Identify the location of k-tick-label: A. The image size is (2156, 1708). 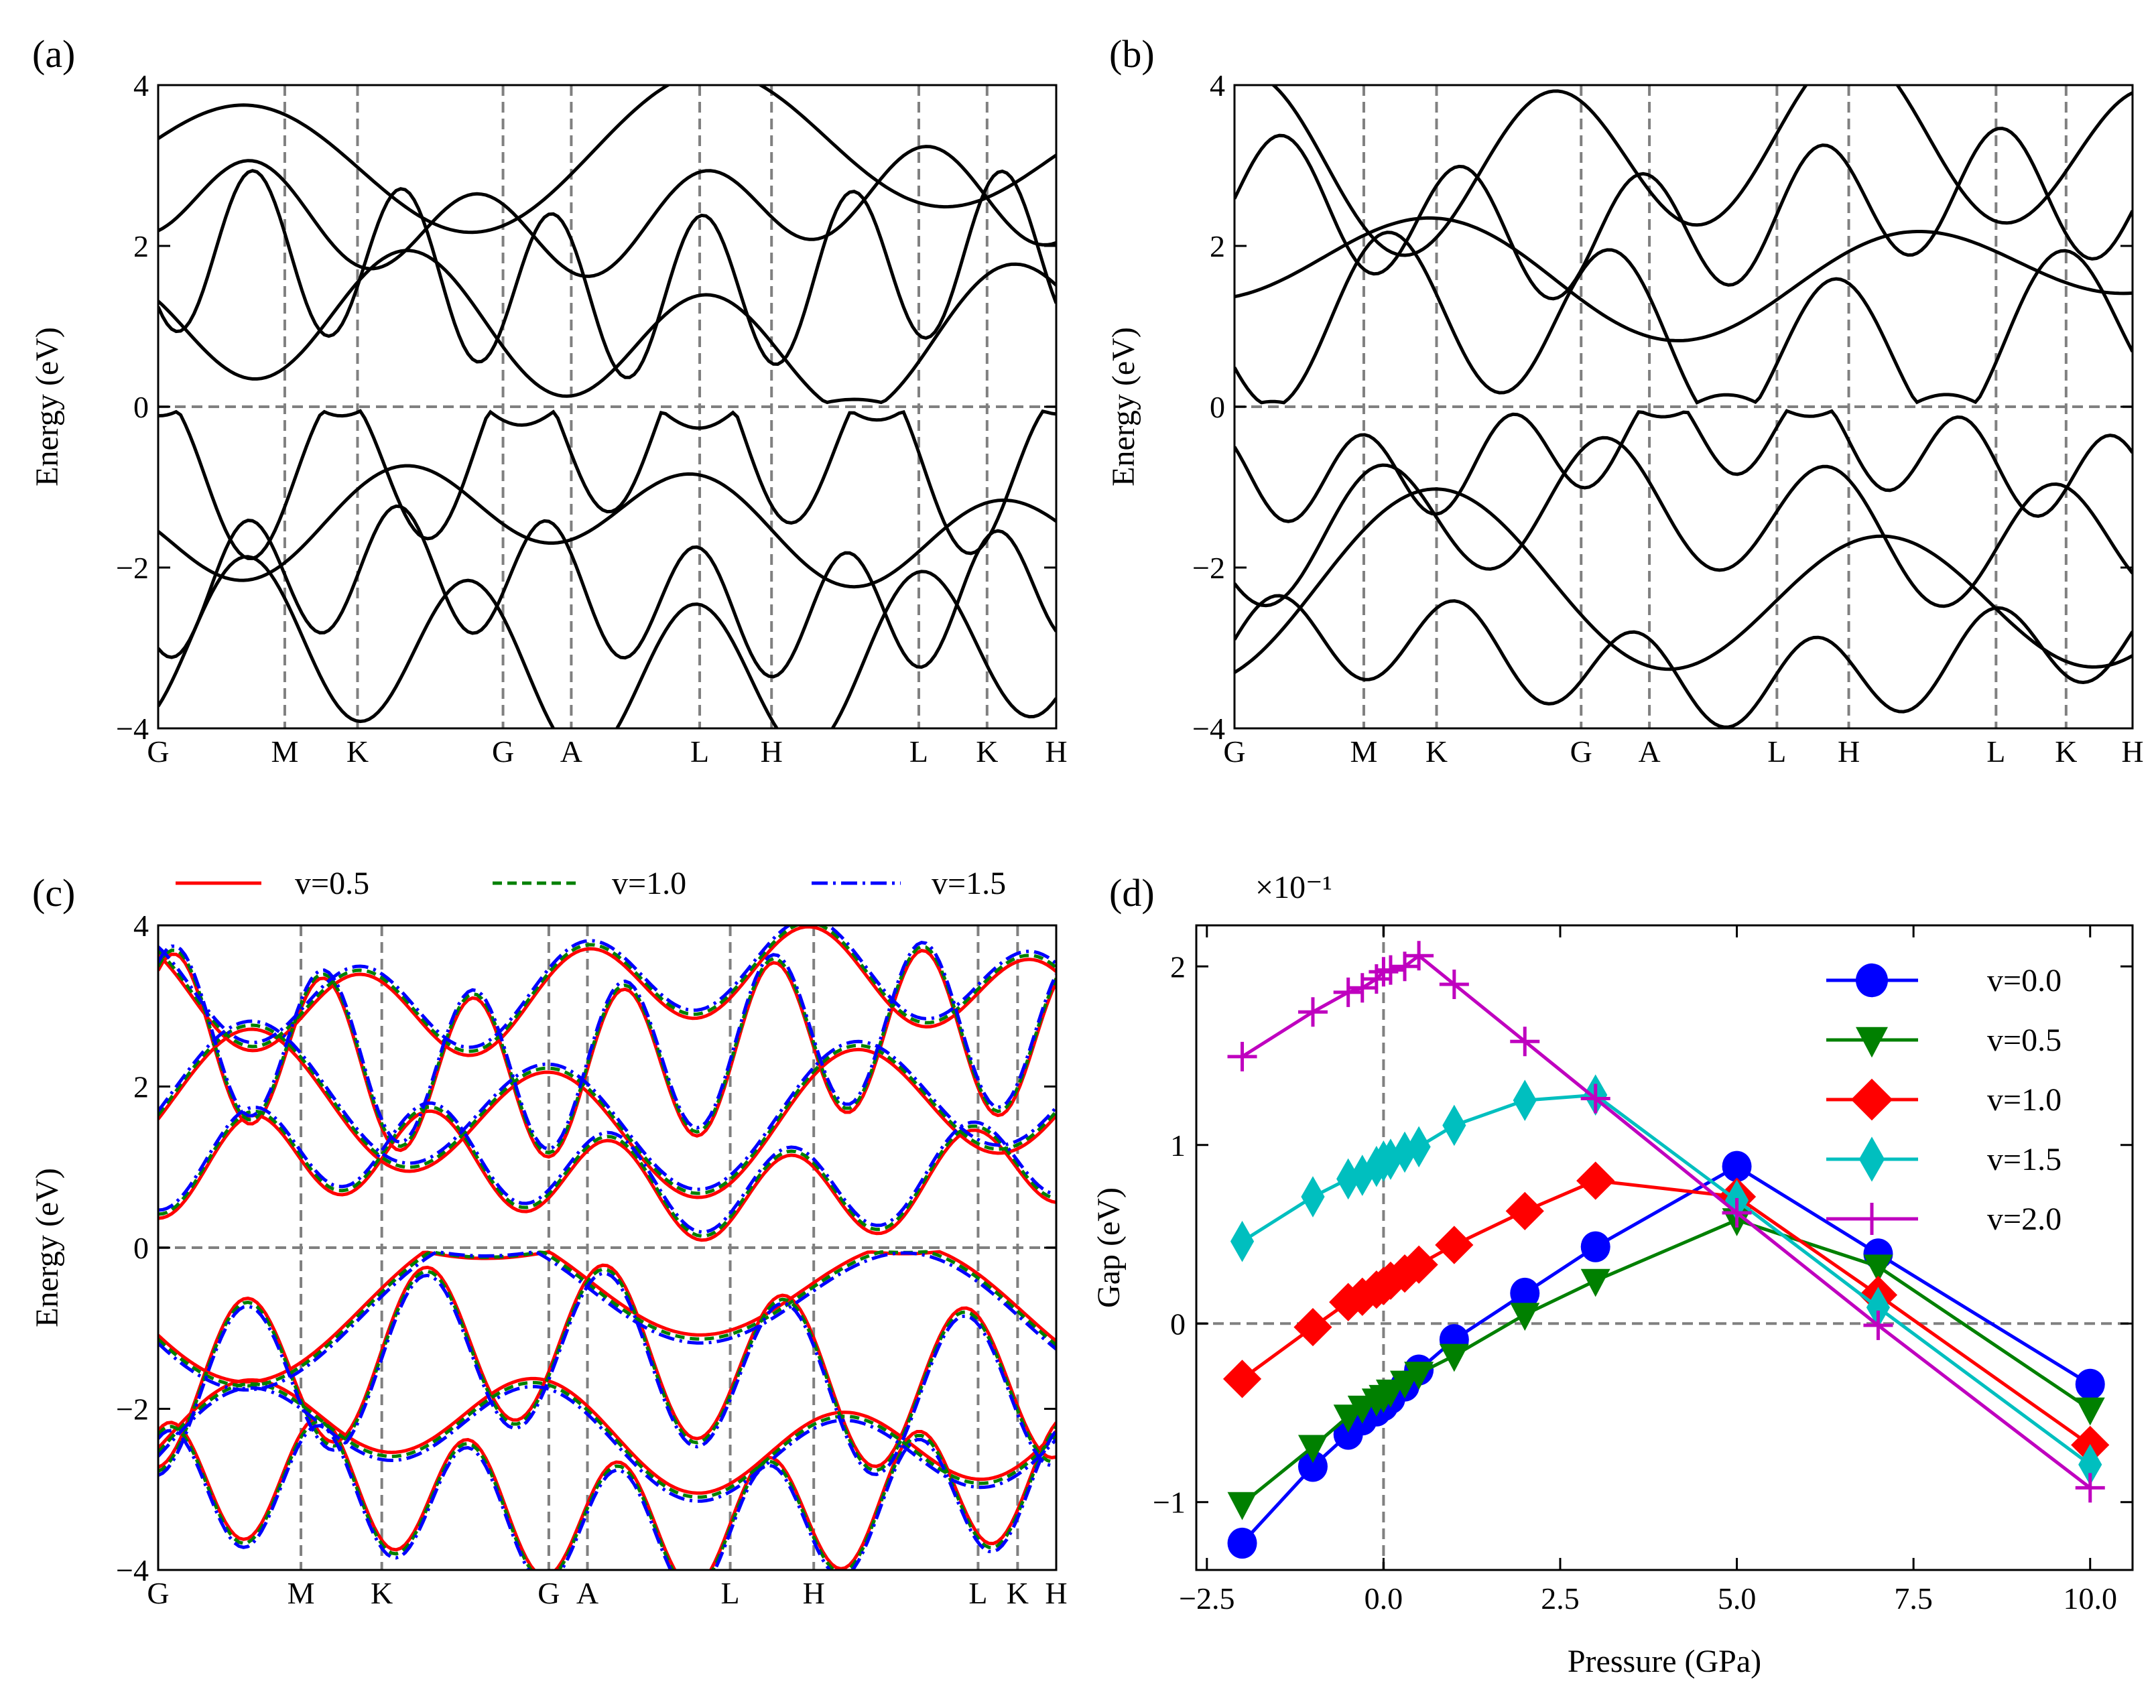
(1649, 751).